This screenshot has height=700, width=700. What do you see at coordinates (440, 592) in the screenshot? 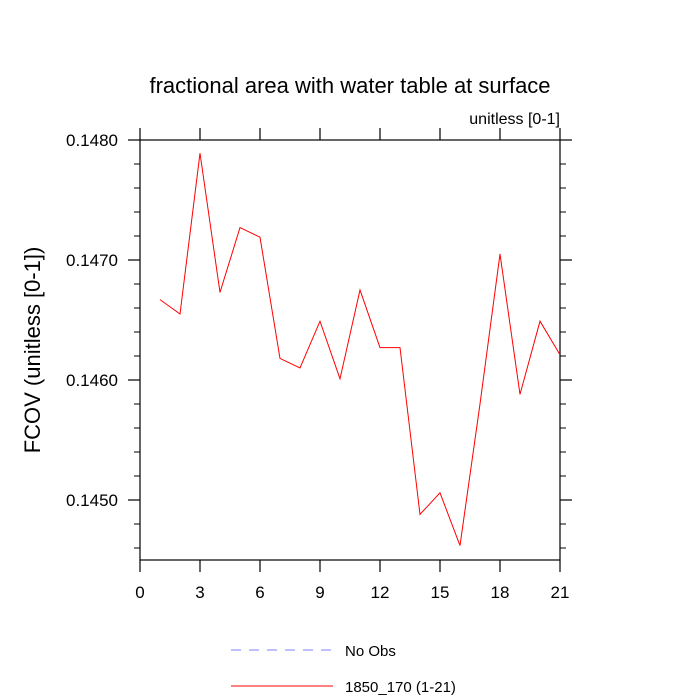
I see `x-tick-label: 15` at bounding box center [440, 592].